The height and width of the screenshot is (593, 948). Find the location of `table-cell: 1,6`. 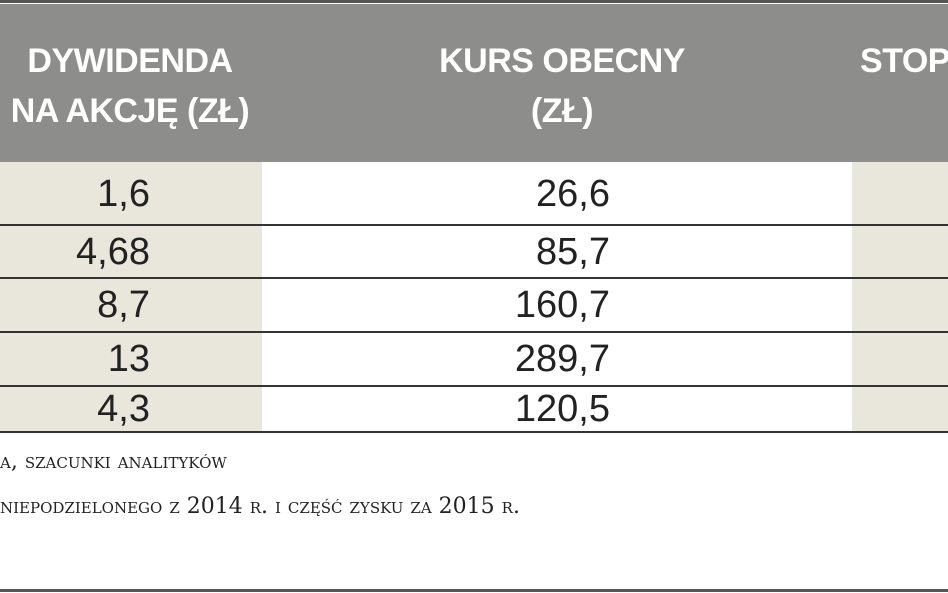

table-cell: 1,6 is located at coordinates (123, 193).